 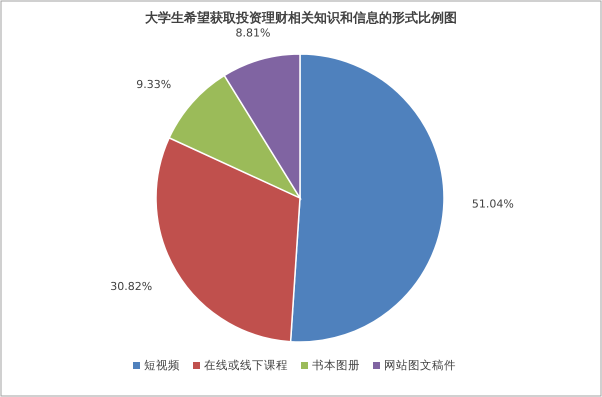 I want to click on legend-label: 书本图册, so click(x=336, y=365).